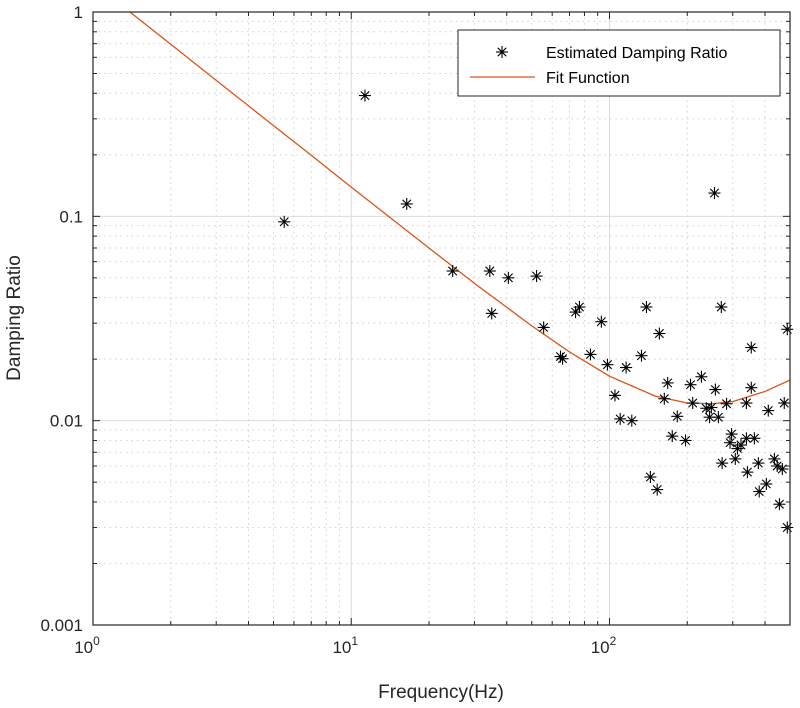  I want to click on y-axis-label: Damping Ratio, so click(14, 318).